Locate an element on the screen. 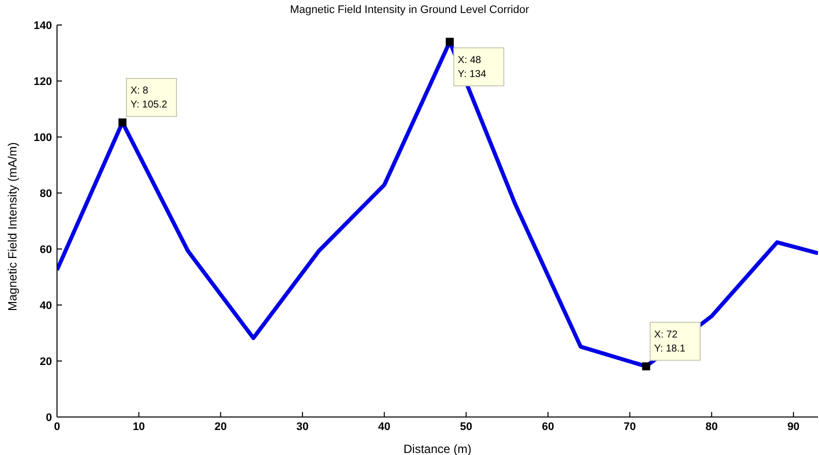 The image size is (819, 455). x-tick-label: 30 is located at coordinates (302, 426).